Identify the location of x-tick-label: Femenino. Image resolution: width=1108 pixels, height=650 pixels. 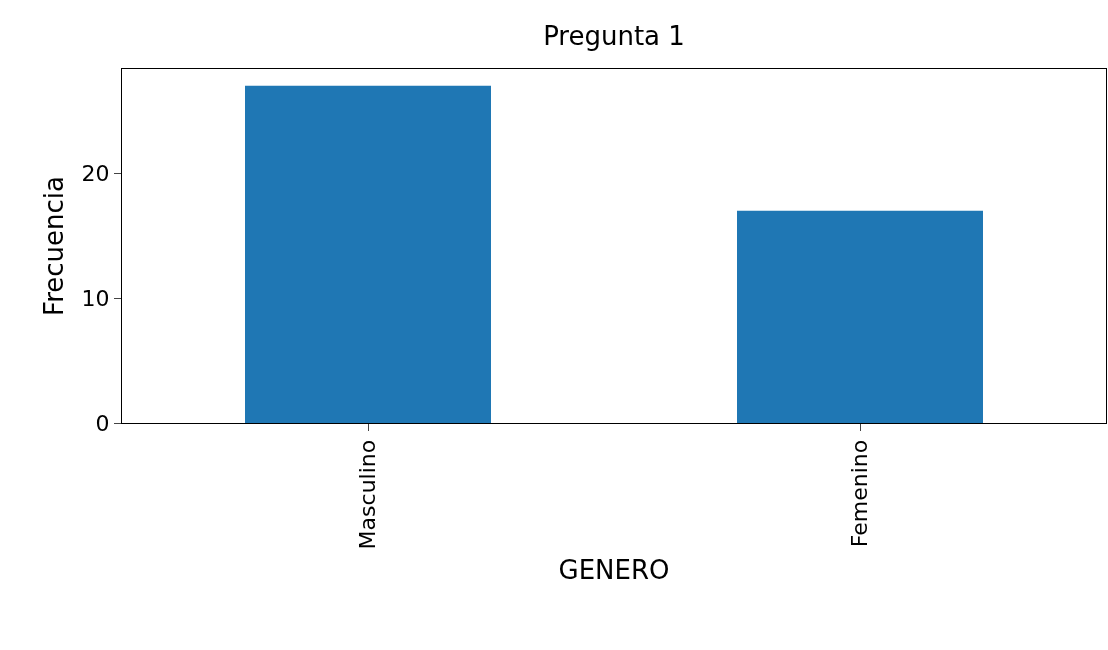
(860, 493).